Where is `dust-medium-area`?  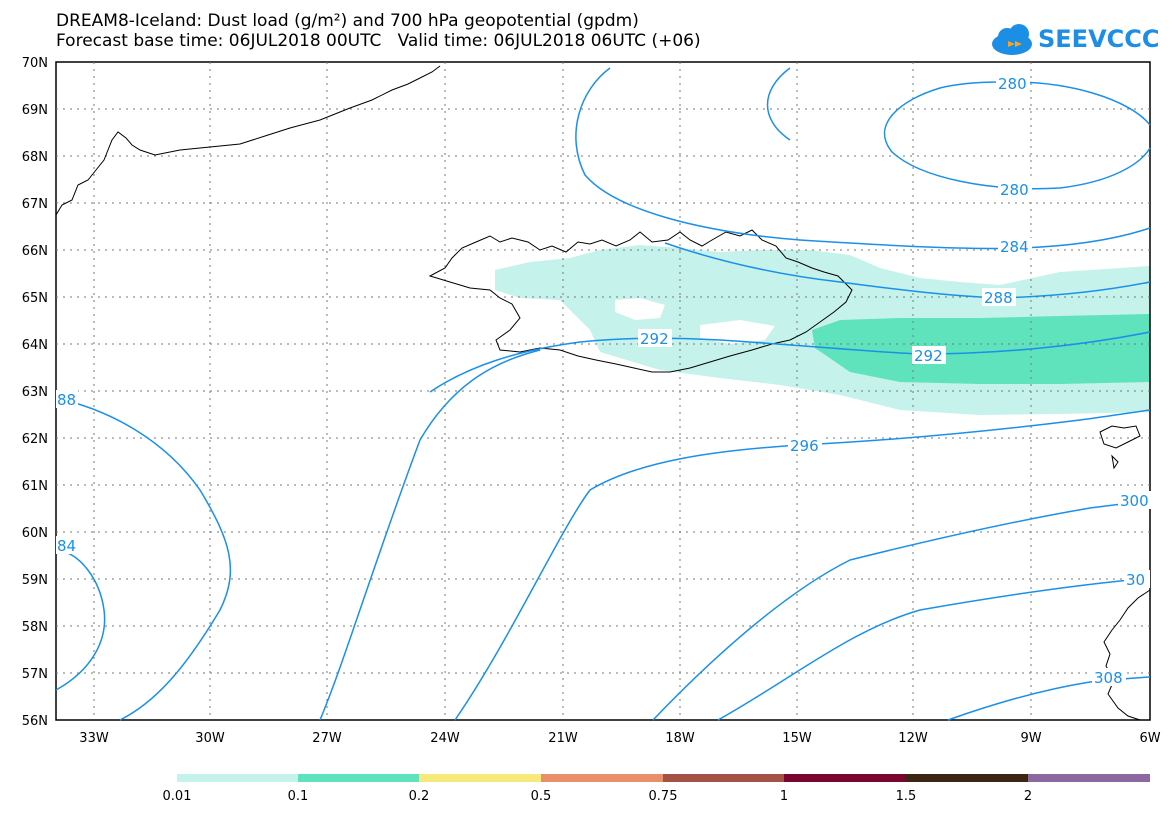
dust-medium-area is located at coordinates (981, 349).